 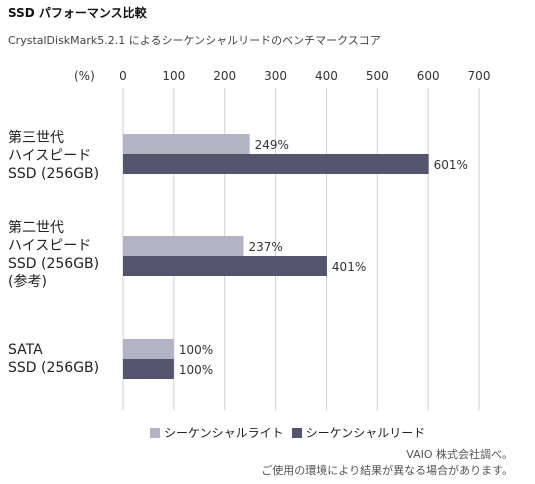 What do you see at coordinates (266, 247) in the screenshot?
I see `data-label: 237%` at bounding box center [266, 247].